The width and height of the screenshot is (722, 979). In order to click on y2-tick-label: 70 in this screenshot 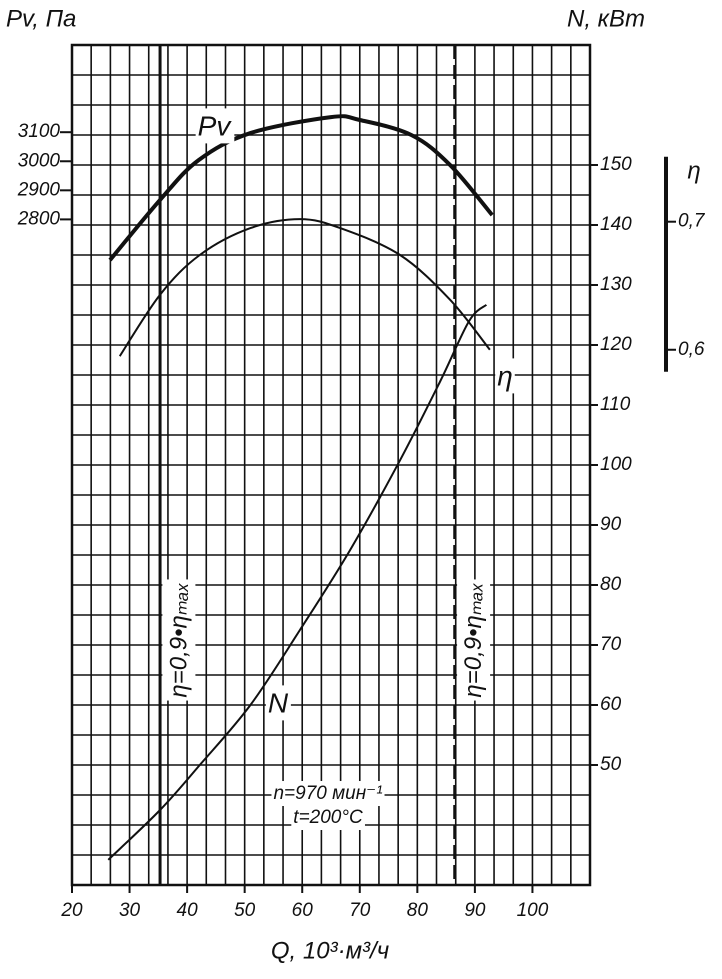, I will do `click(611, 644)`.